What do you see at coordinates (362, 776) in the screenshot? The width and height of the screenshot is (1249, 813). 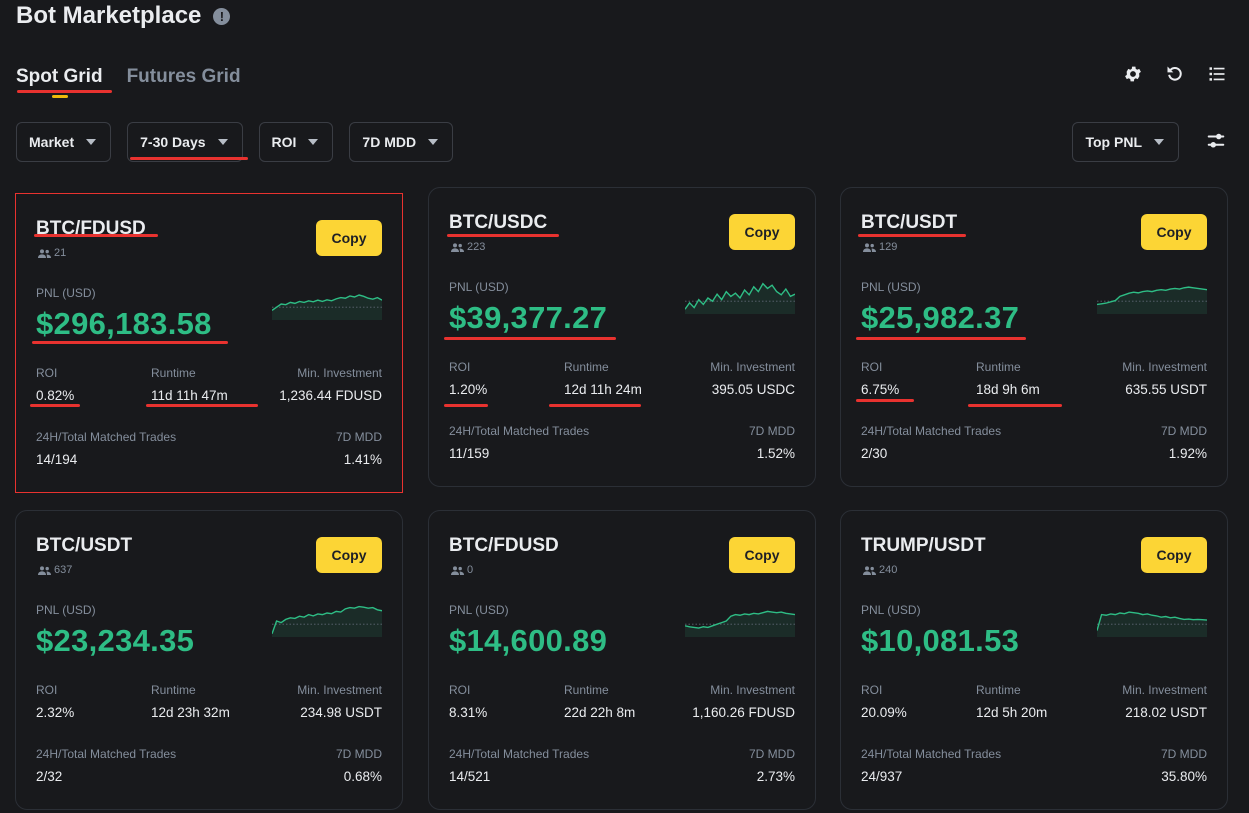 I see `mdd-value: 0.68%` at bounding box center [362, 776].